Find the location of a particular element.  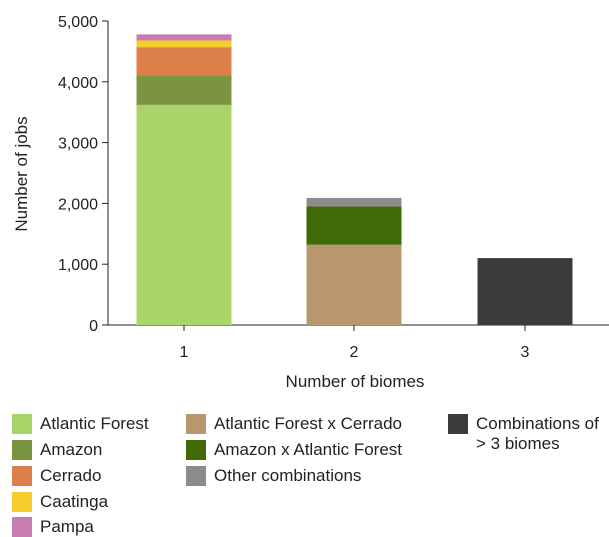

y-tick-label: 3,000 is located at coordinates (78, 144).